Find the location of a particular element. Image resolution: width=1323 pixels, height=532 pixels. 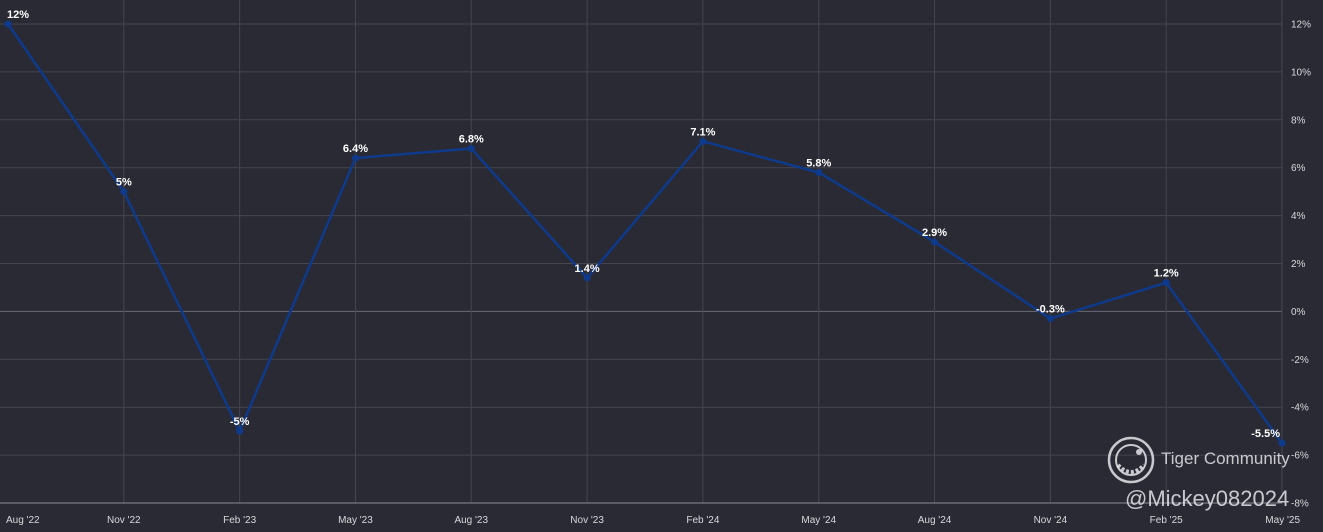

x-tick-label: Nov '24 is located at coordinates (1051, 520).